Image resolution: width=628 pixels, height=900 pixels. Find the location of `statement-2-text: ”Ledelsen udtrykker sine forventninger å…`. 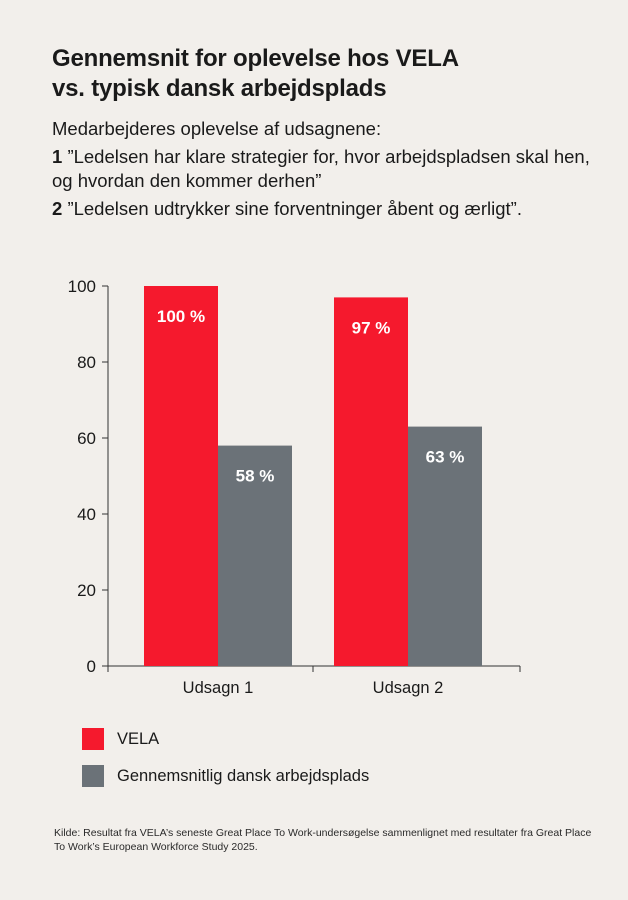

statement-2-text: ”Ledelsen udtrykker sine forventninger å… is located at coordinates (294, 208).